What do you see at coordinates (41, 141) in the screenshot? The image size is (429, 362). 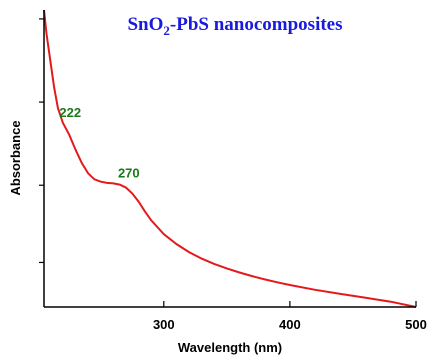 I see `y-ticks` at bounding box center [41, 141].